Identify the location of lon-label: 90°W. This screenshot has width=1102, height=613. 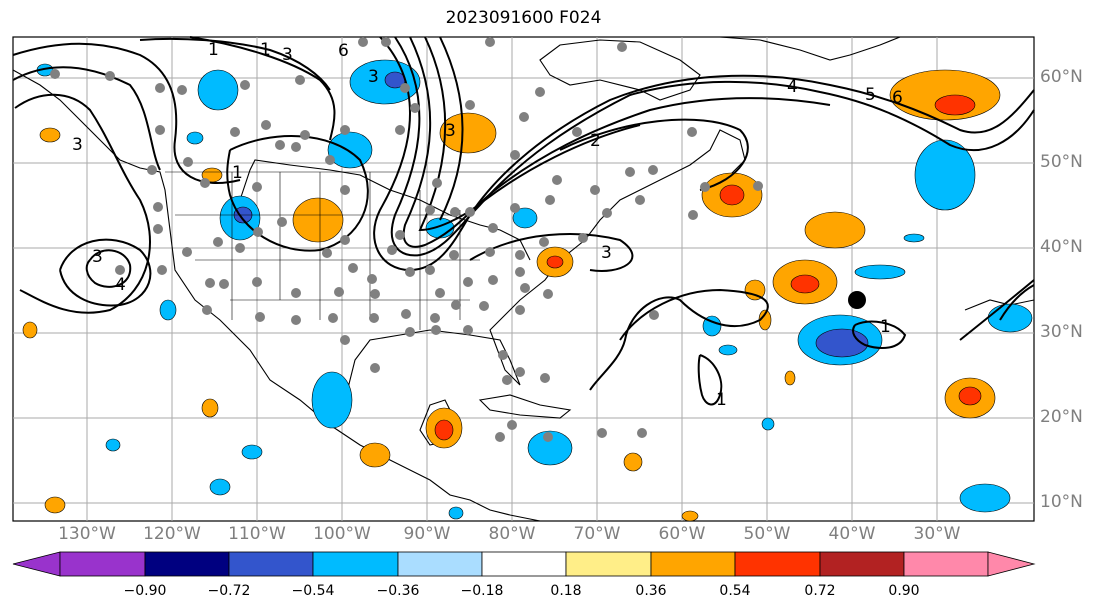
(427, 534).